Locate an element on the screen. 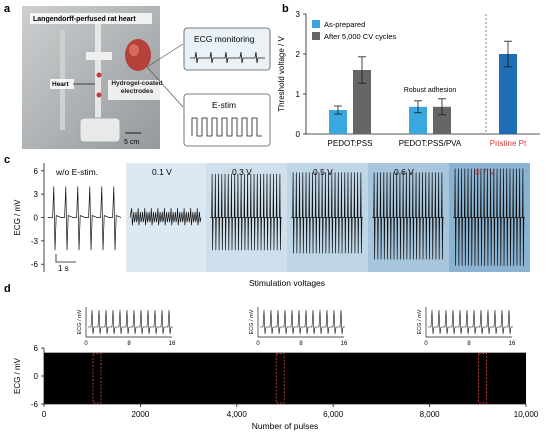 The width and height of the screenshot is (554, 436). panel-d-y-tick-label: 6 is located at coordinates (36, 348).